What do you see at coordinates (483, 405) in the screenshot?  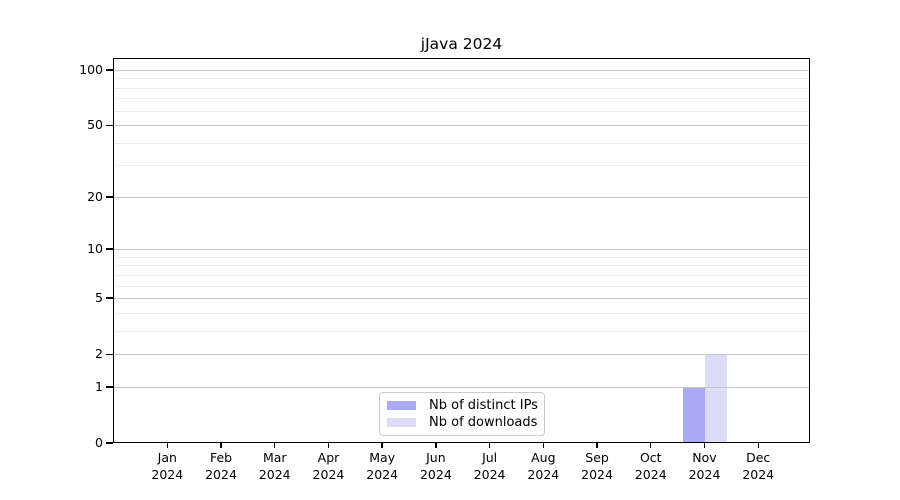 I see `legend-label-distinct-ips: Nb of distinct IPs` at bounding box center [483, 405].